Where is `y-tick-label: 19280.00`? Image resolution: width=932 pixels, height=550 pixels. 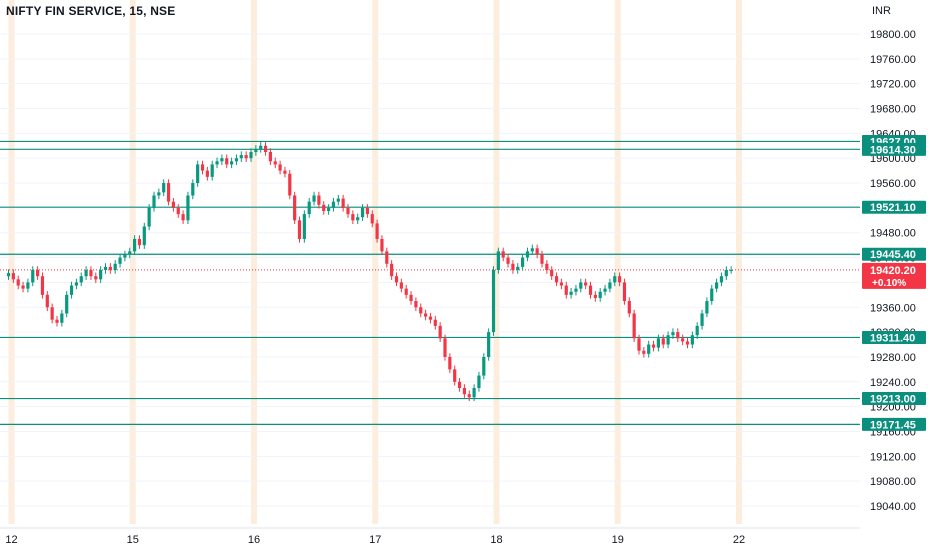
y-tick-label: 19280.00 is located at coordinates (893, 358).